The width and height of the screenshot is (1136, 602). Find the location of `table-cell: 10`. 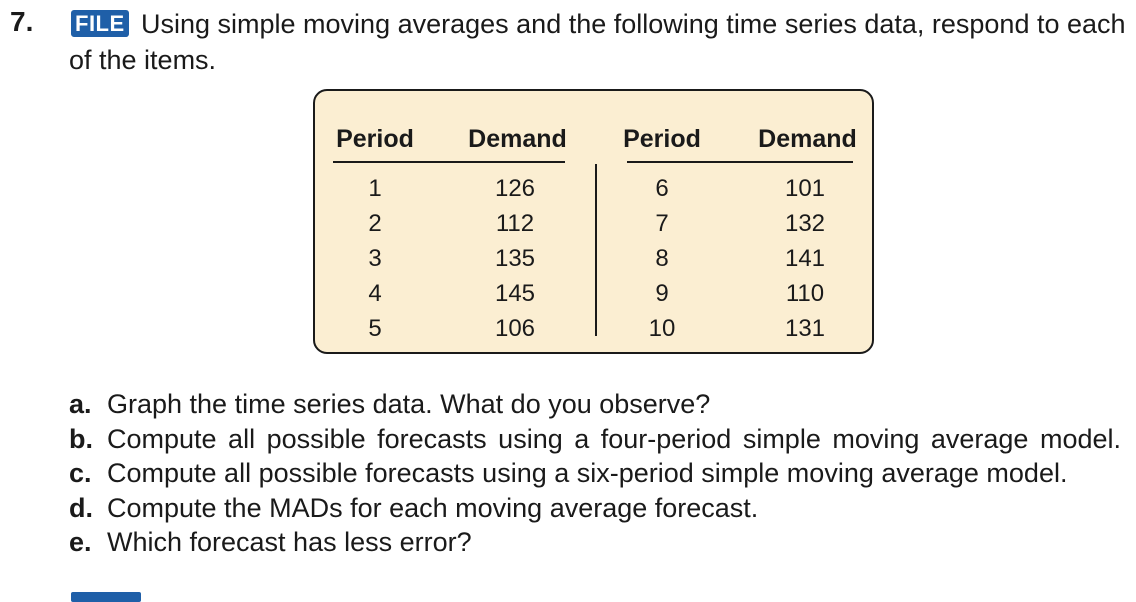

table-cell: 10 is located at coordinates (662, 328).